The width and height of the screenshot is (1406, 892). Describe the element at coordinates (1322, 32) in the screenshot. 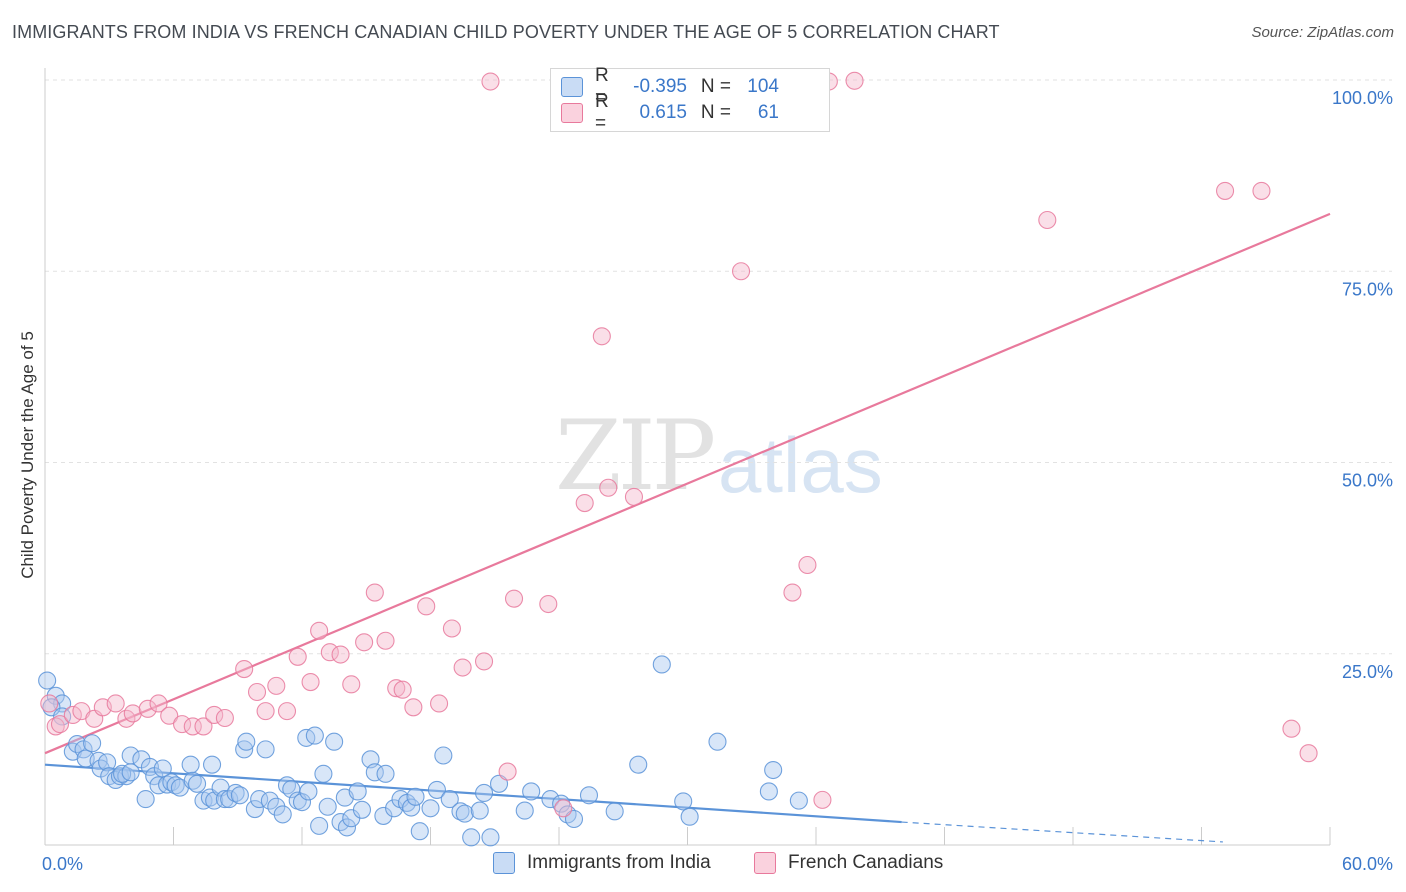

I see `source-label: Source: ZipAtlas.com` at that location.